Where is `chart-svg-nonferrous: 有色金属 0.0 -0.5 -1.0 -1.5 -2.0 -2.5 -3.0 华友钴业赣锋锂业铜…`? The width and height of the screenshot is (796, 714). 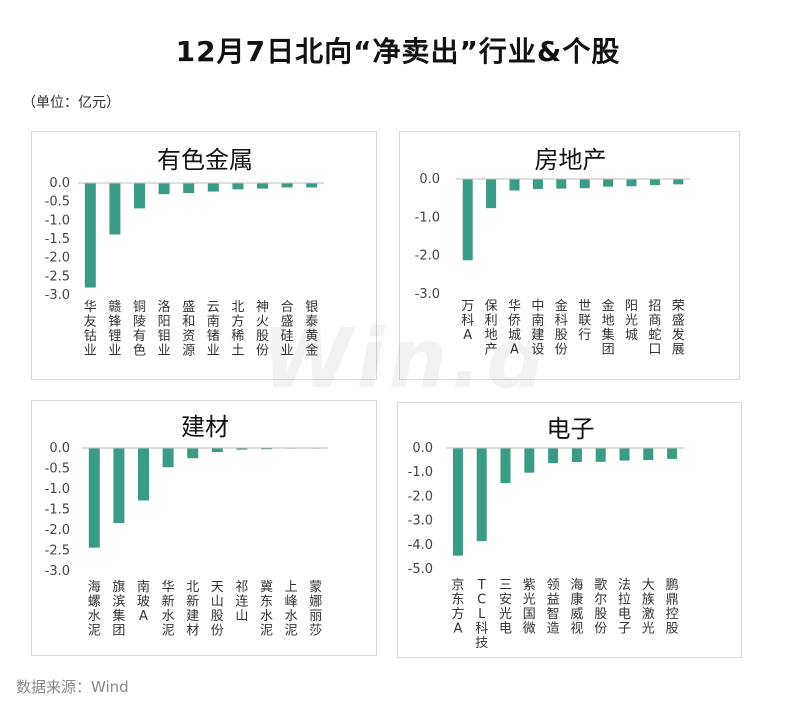 chart-svg-nonferrous: 有色金属 0.0 -0.5 -1.0 -1.5 -2.0 -2.5 -3.0 华友钴业赣锋锂业铜… is located at coordinates (184, 252).